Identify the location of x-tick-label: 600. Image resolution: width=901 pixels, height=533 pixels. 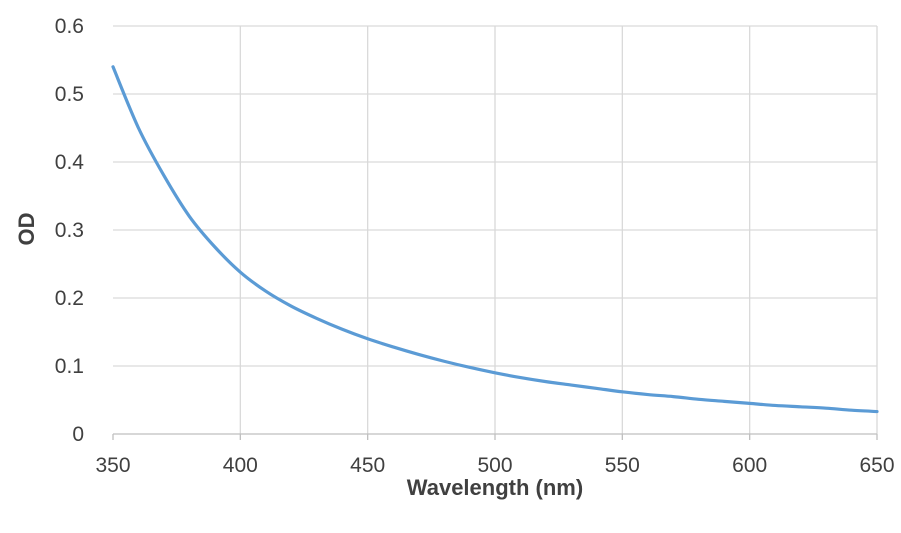
(749, 465).